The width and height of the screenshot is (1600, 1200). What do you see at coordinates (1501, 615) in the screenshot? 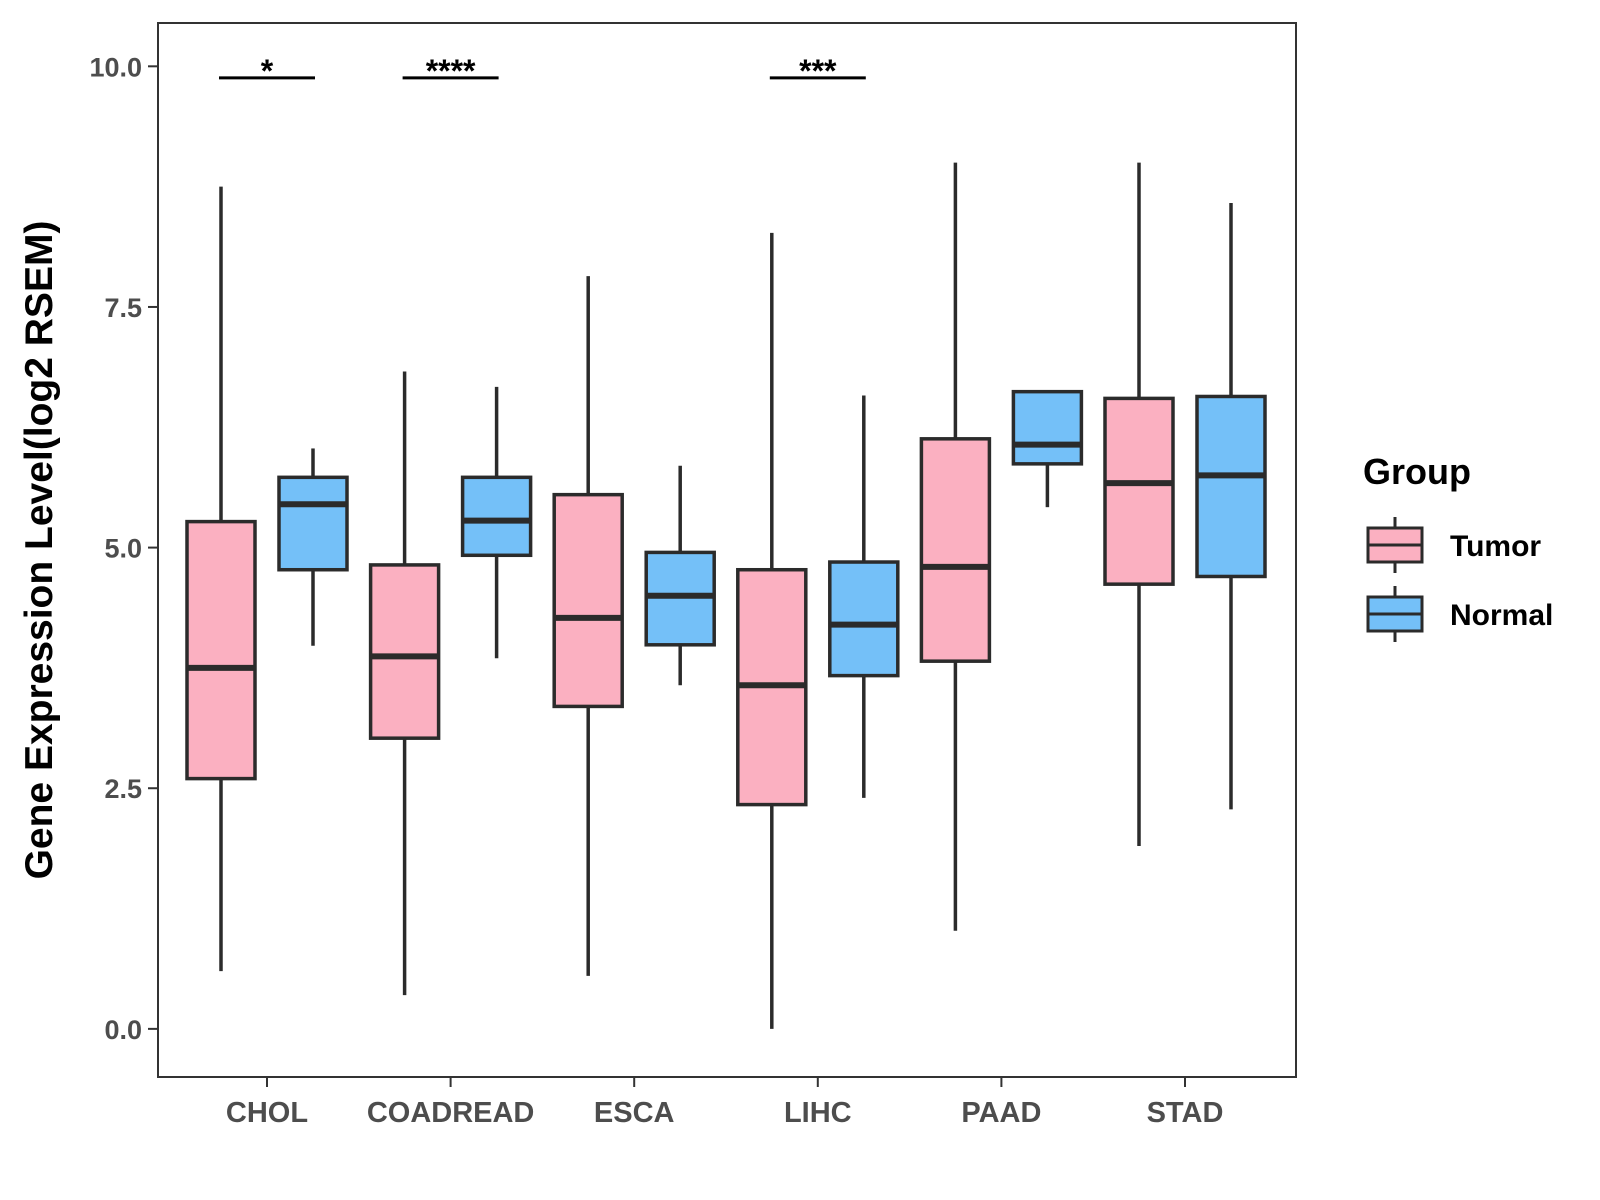
I see `legend-label-normal: Normal` at bounding box center [1501, 615].